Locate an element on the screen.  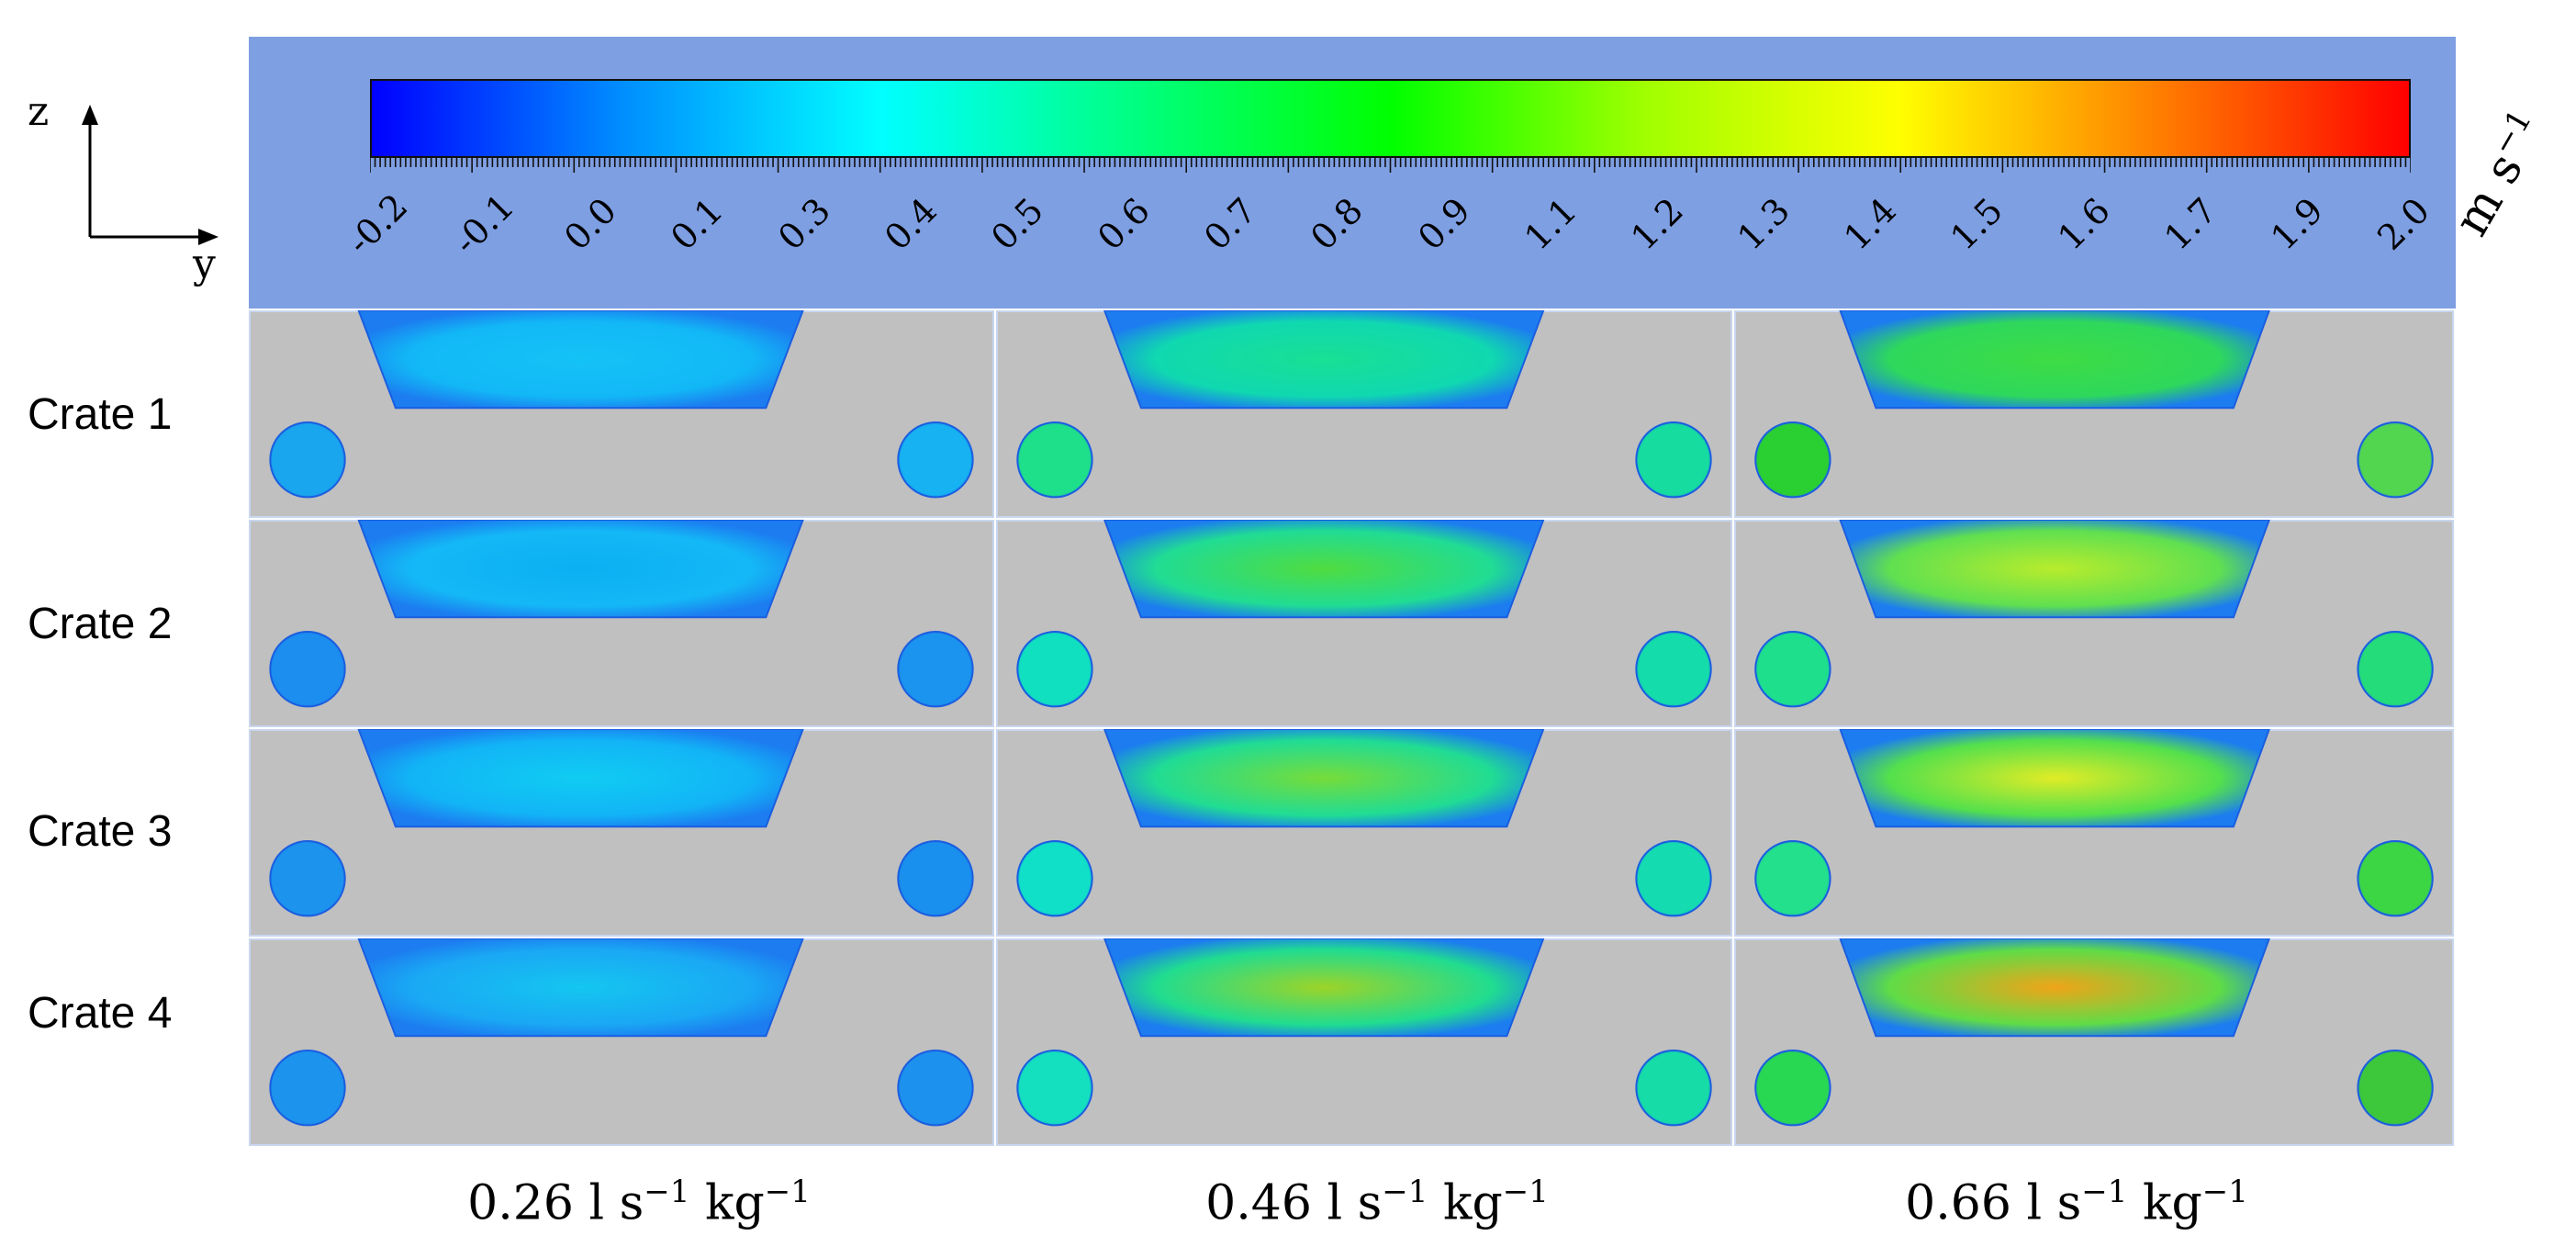
colorbar-minor-ticks is located at coordinates (1390, 164).